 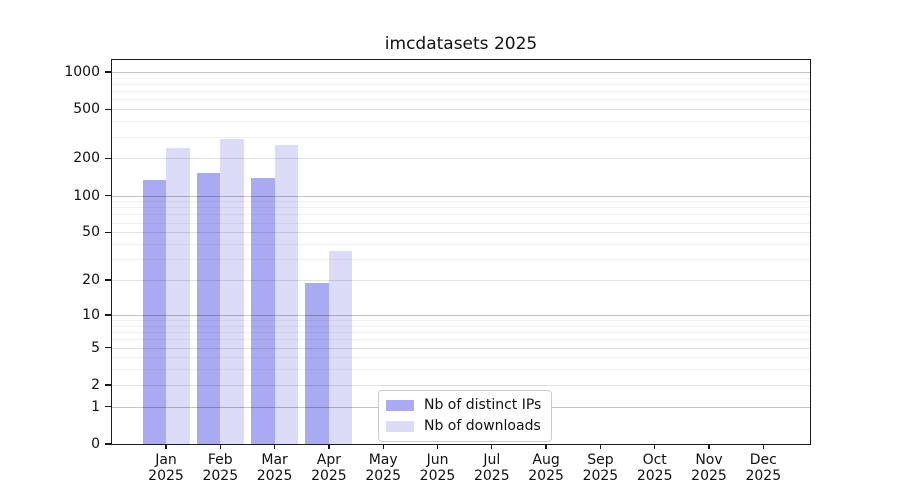 I want to click on y-tick-label: 0, so click(x=95, y=444).